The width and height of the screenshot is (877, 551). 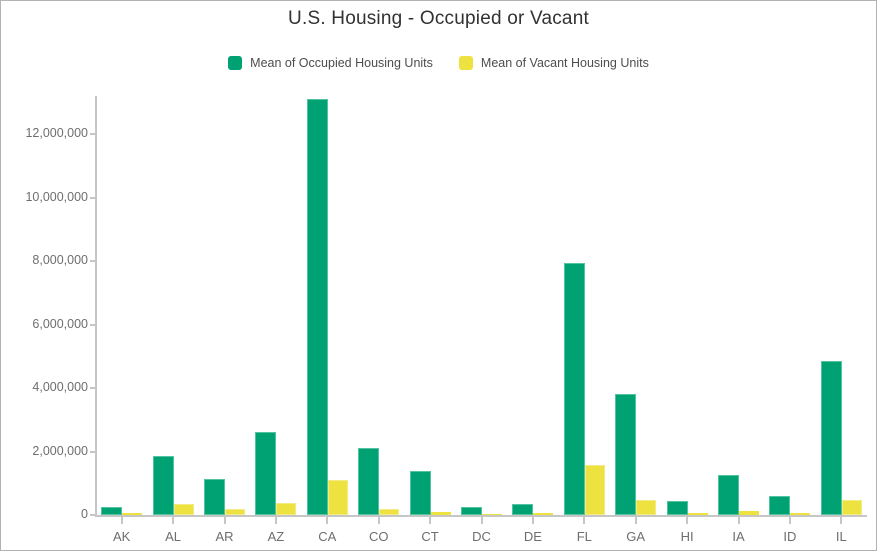 I want to click on y-axis-tick-label: 4,000,000, so click(x=60, y=387).